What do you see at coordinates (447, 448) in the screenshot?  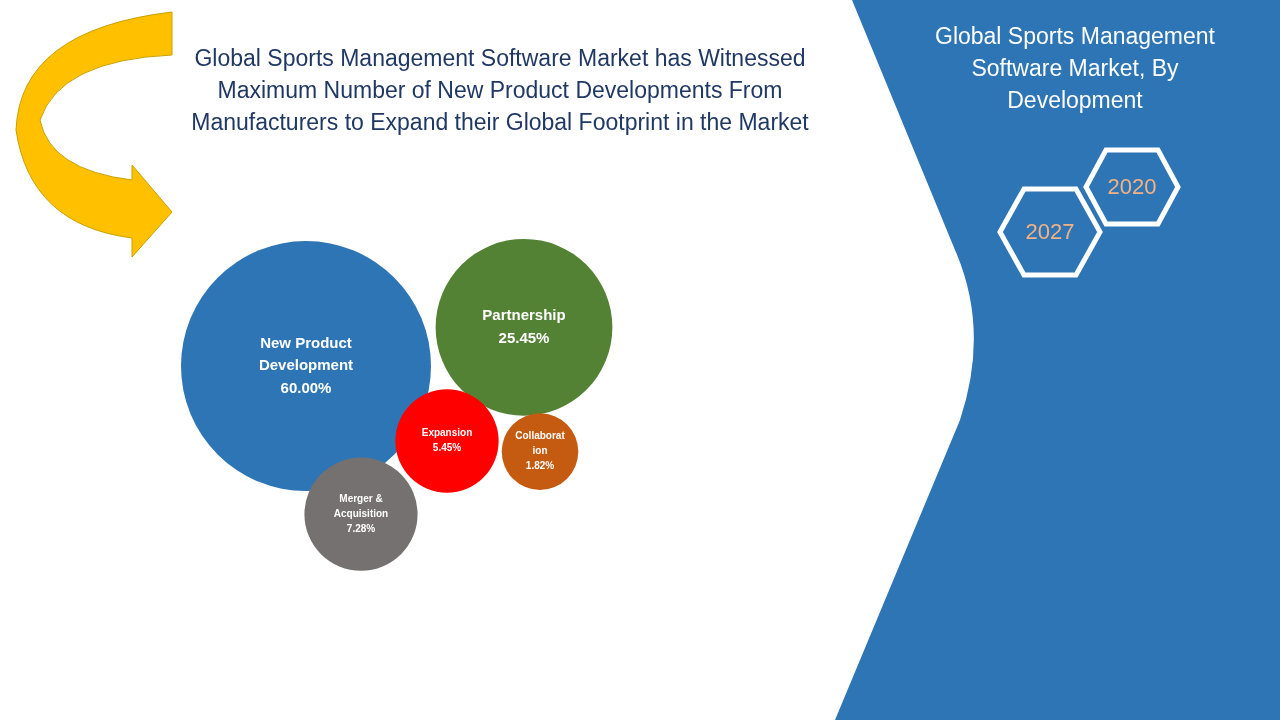 I see `data-label: 5.45%` at bounding box center [447, 448].